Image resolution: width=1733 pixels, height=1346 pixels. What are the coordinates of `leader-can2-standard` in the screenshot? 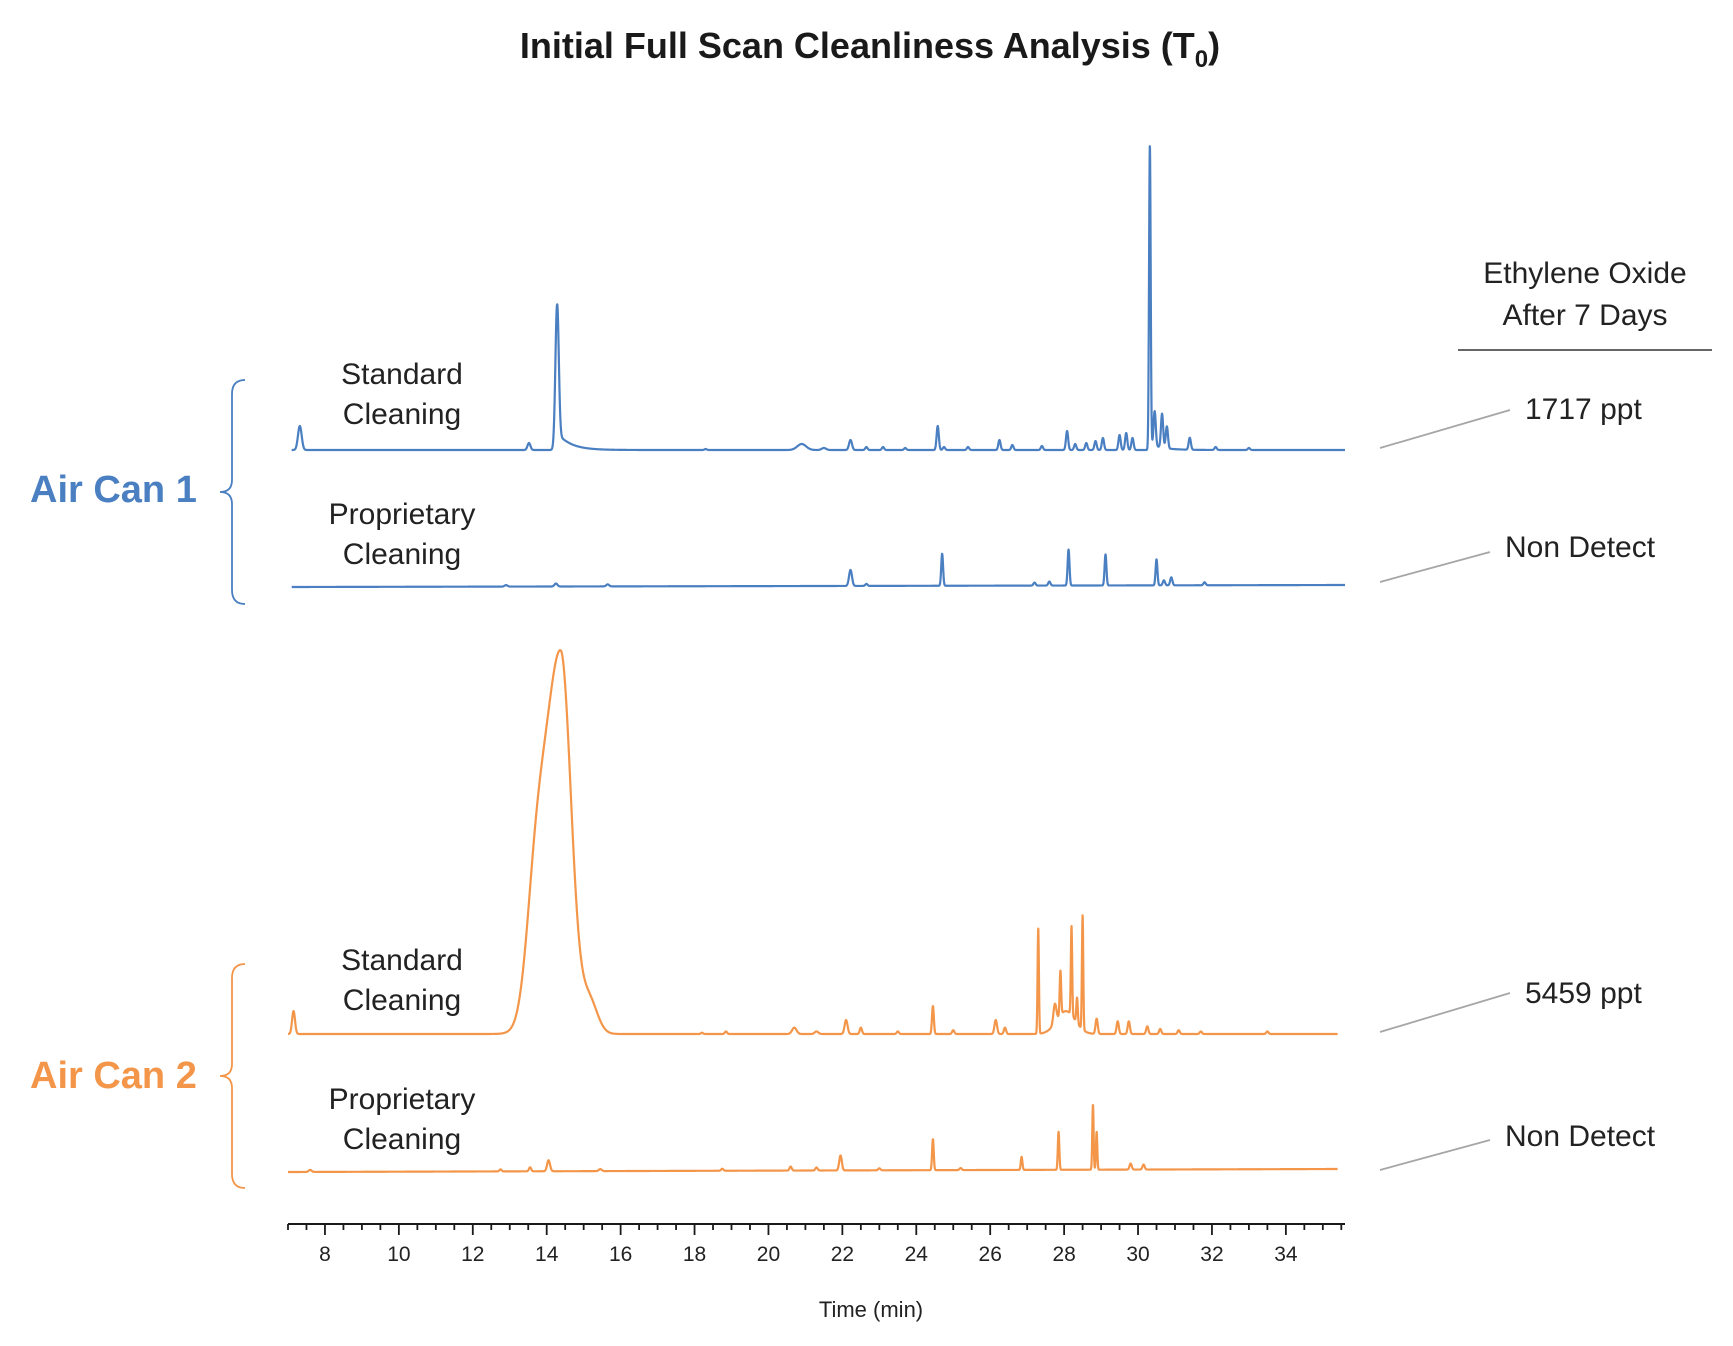 It's located at (1445, 1012).